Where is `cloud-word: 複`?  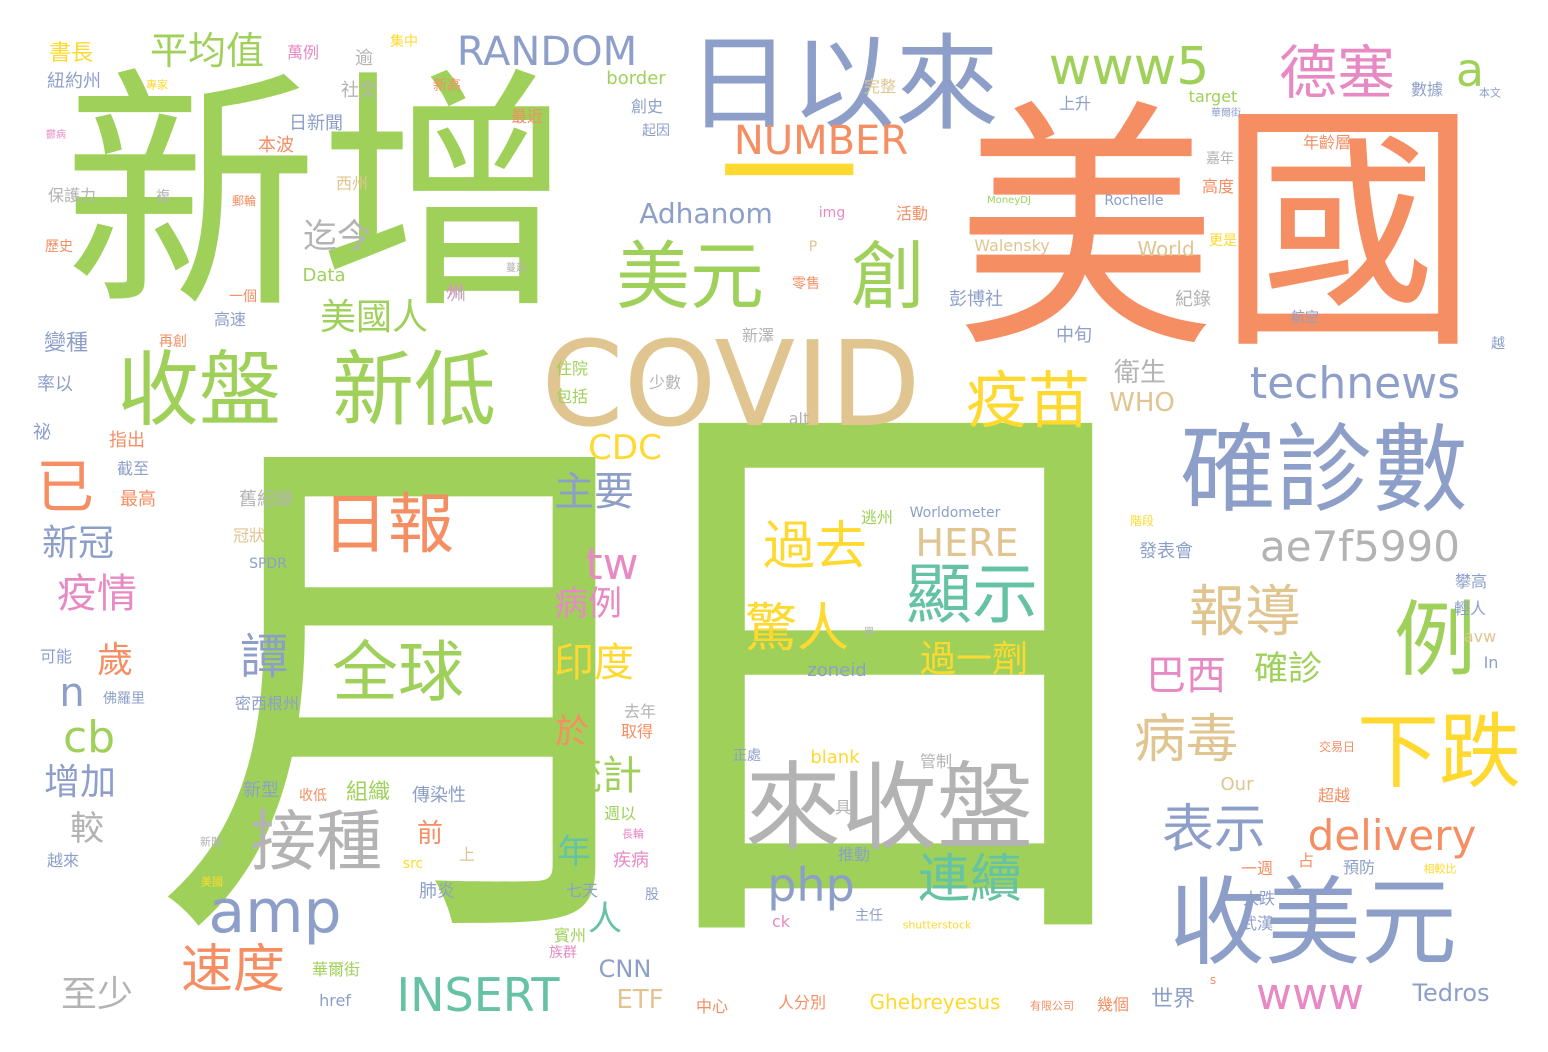
cloud-word: 複 is located at coordinates (163, 197).